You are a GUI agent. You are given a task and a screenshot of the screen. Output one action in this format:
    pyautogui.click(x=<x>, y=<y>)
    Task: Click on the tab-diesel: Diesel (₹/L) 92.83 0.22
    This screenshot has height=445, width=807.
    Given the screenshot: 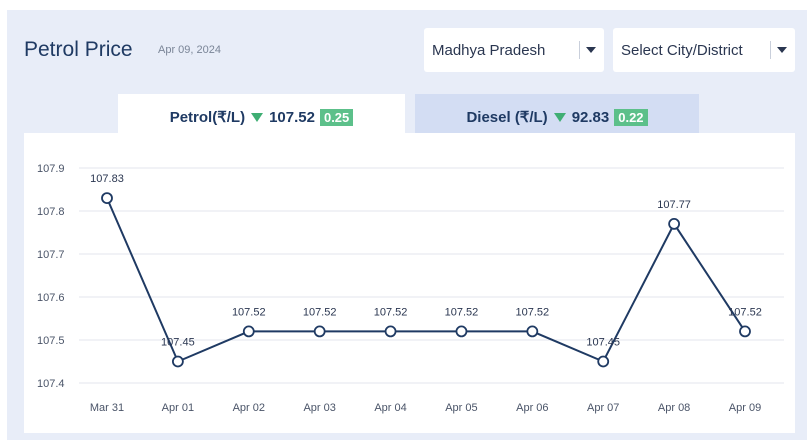 What is the action you would take?
    pyautogui.click(x=557, y=117)
    